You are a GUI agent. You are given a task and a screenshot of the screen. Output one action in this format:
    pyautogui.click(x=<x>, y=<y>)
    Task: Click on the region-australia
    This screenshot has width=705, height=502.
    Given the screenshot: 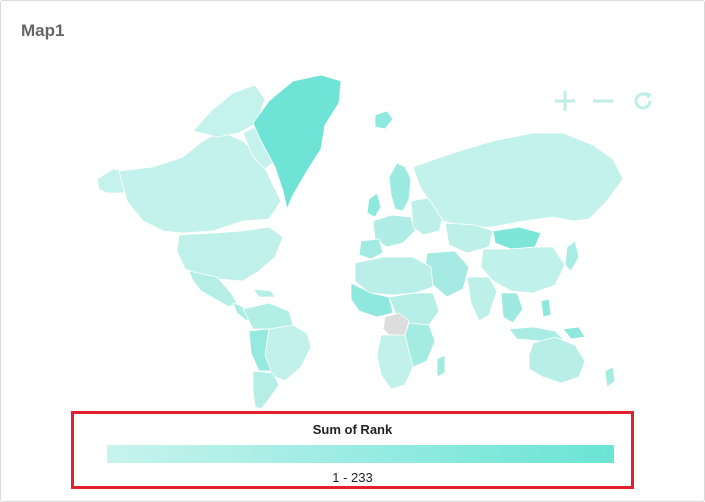 What is the action you would take?
    pyautogui.click(x=557, y=360)
    